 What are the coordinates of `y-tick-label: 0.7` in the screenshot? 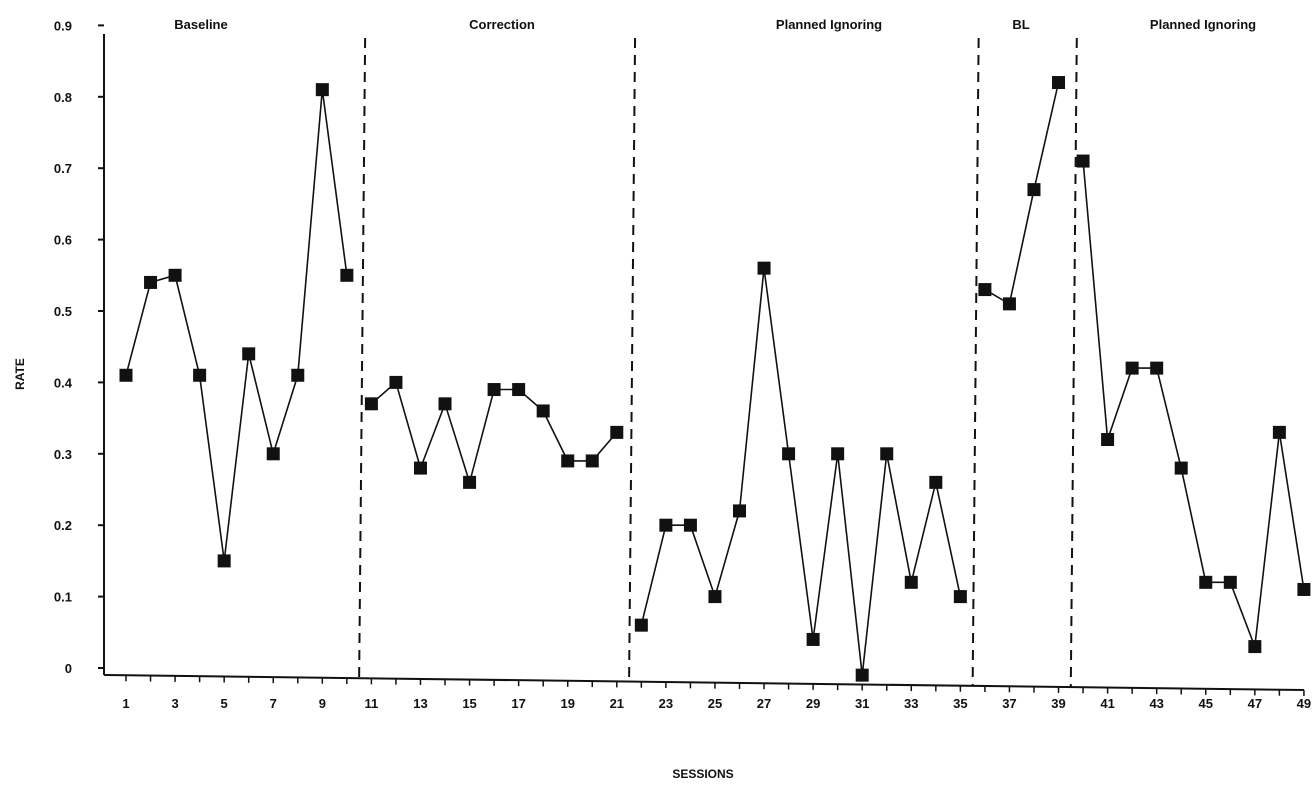 It's located at (63, 168).